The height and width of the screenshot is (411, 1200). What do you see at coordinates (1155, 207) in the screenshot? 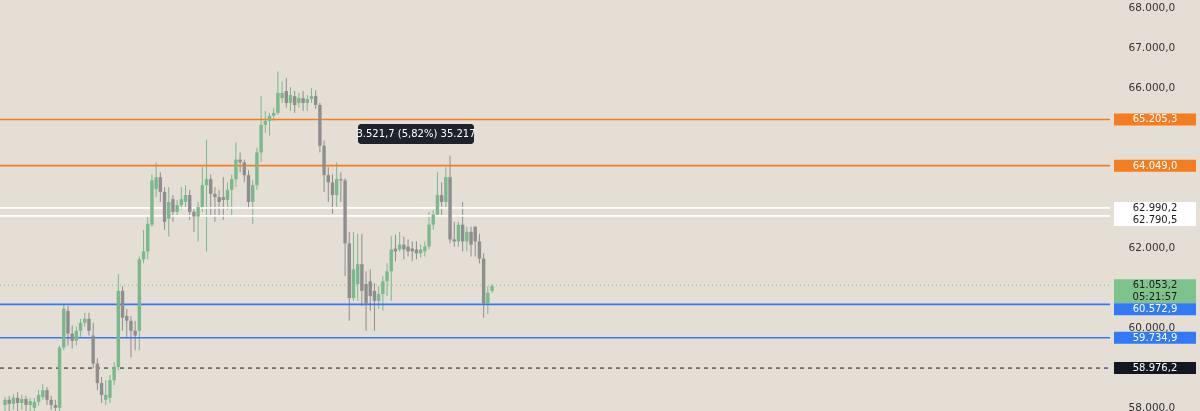
I see `ref-line-label: 62.990,2` at bounding box center [1155, 207].